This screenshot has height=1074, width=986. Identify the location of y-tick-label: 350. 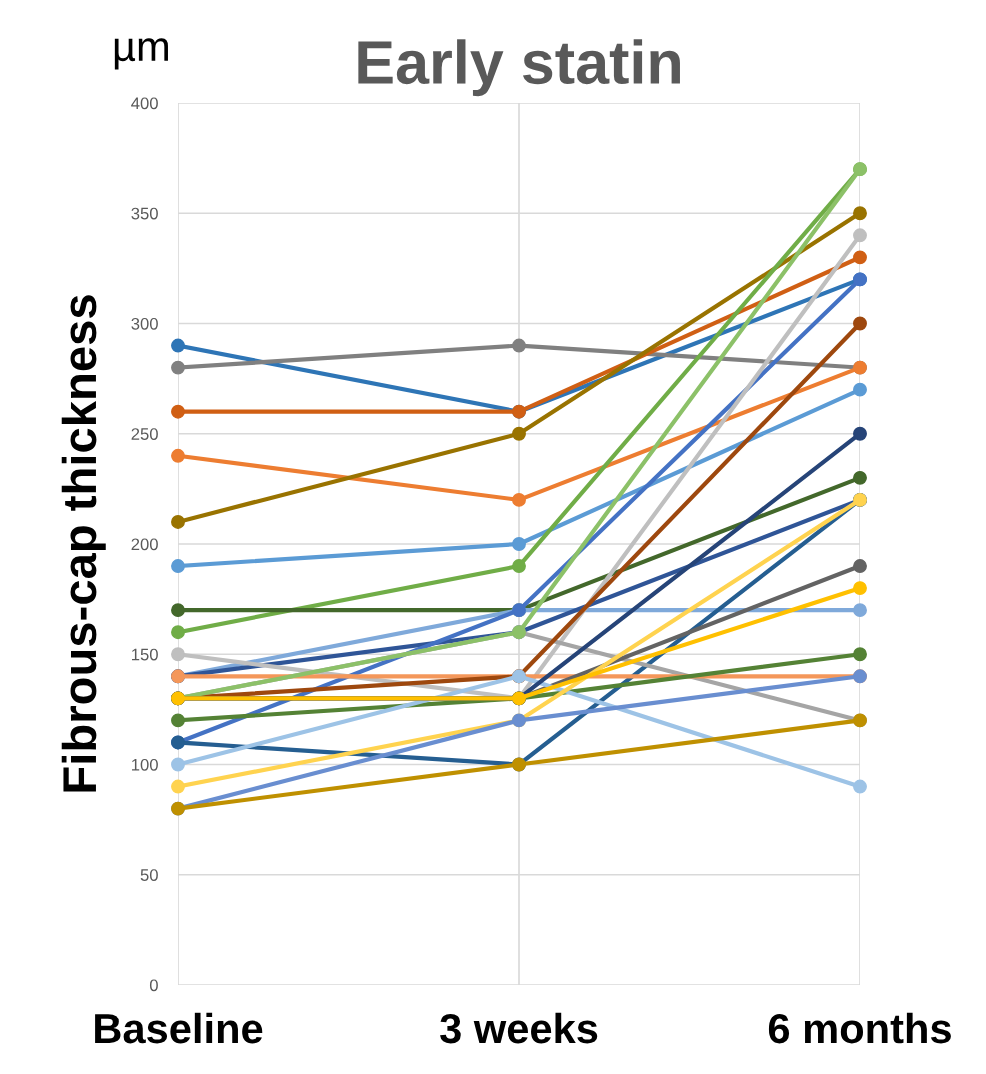
(144, 213).